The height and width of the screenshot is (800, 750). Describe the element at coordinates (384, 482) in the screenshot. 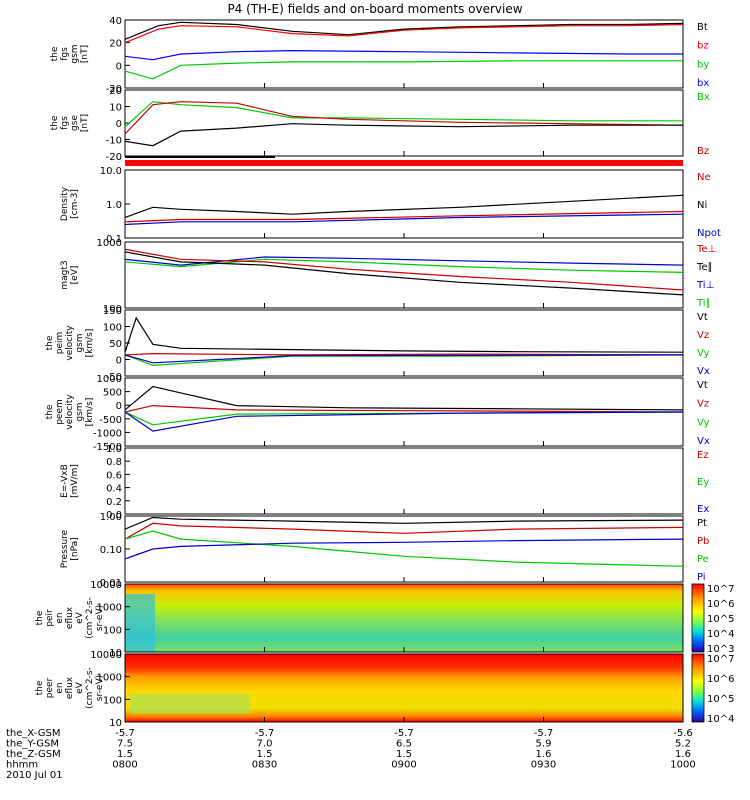

I see `panel-efield: 1.0 0.8 0.6 0.4 0.2 0.0 E=-VxB [mV/m] Ez Ey Ex` at that location.